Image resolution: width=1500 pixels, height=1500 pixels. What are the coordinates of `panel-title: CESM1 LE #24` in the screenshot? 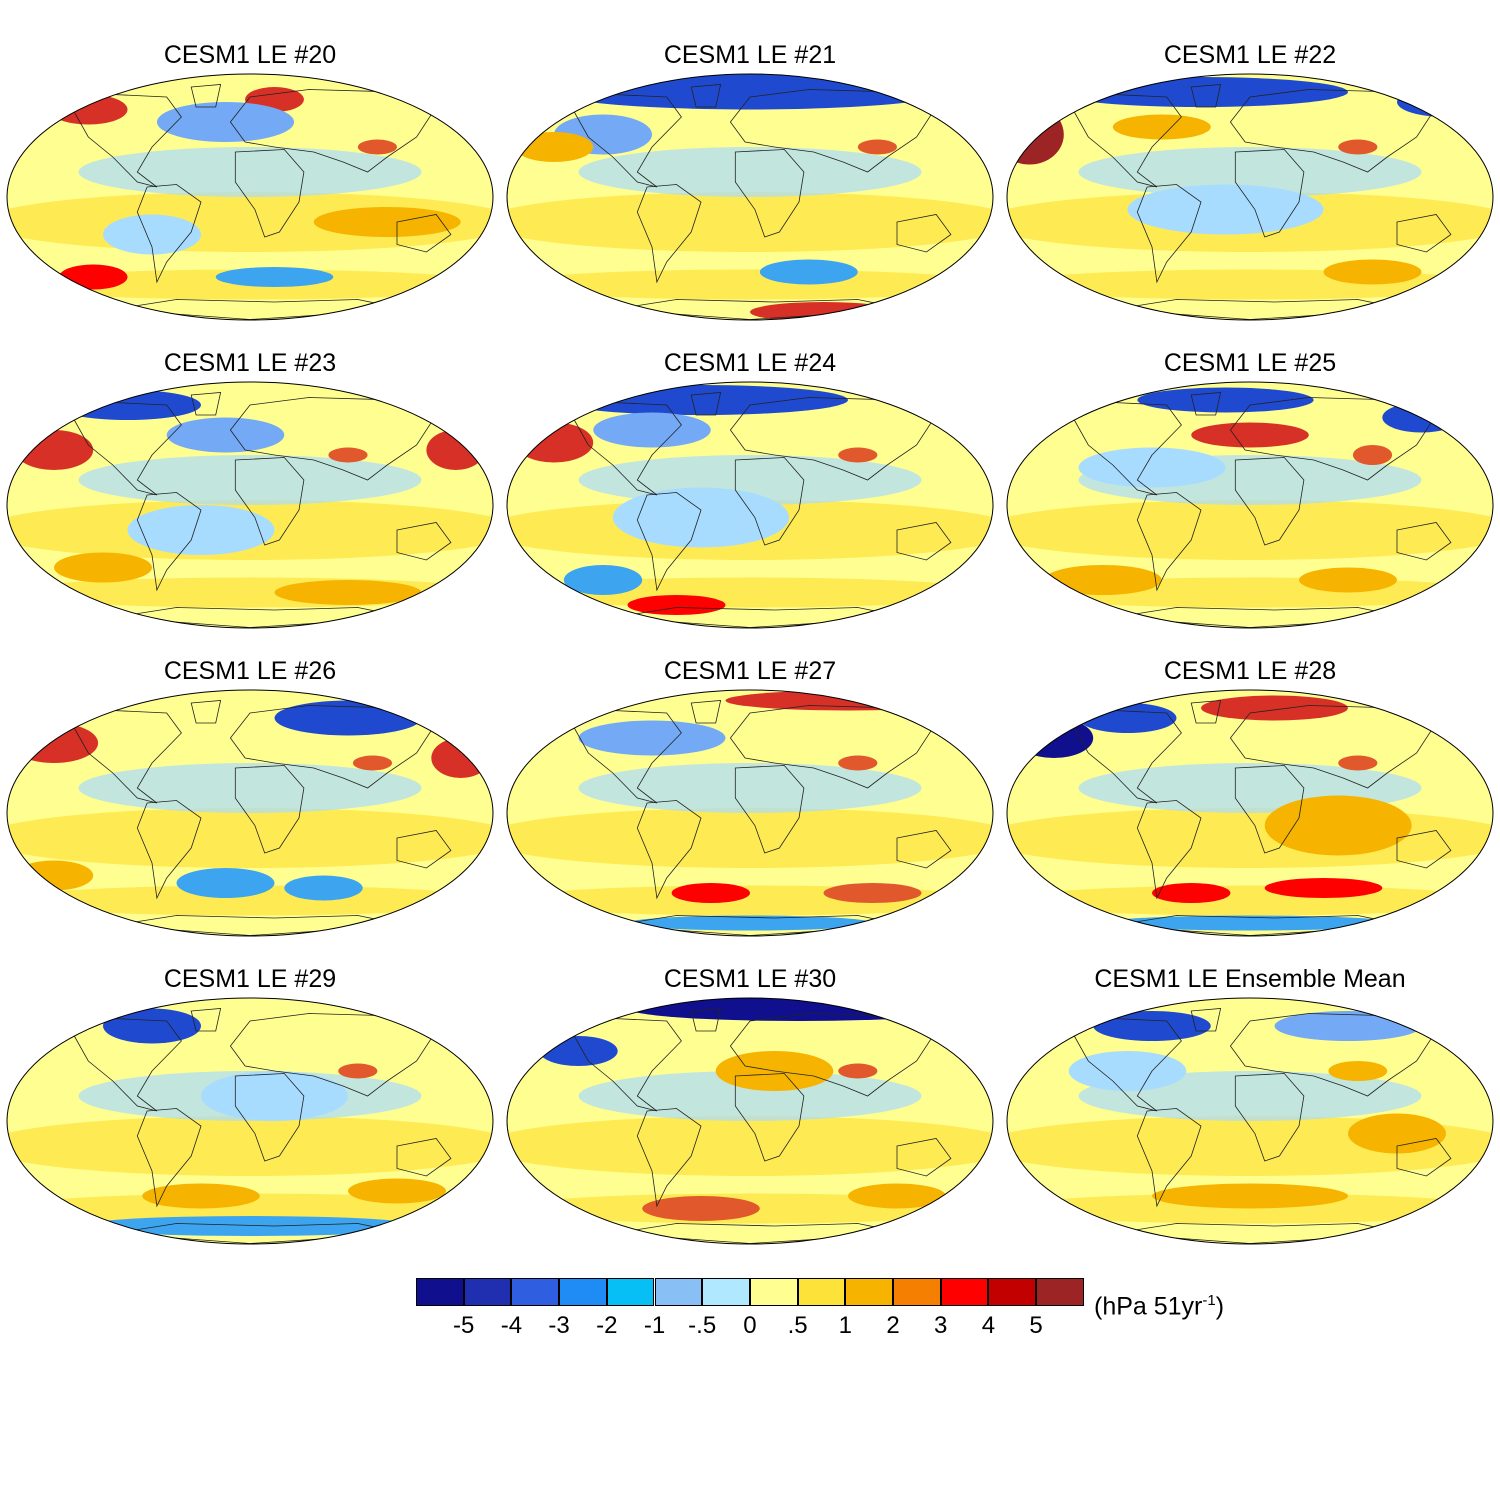 It's located at (750, 363).